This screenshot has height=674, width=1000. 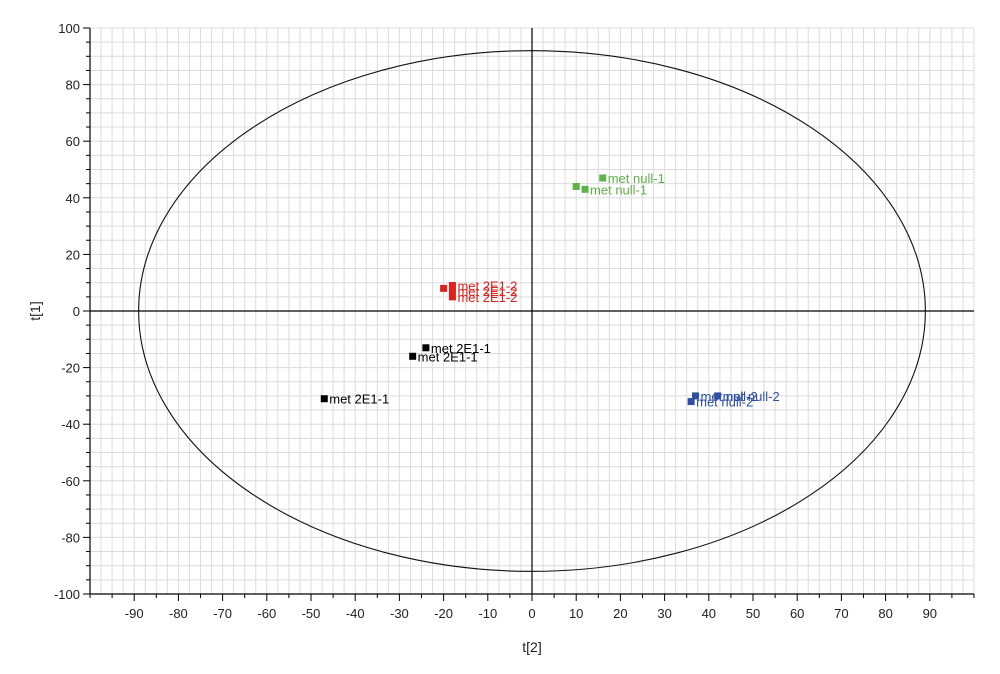 I want to click on x-tick-label: 20, so click(x=620, y=613).